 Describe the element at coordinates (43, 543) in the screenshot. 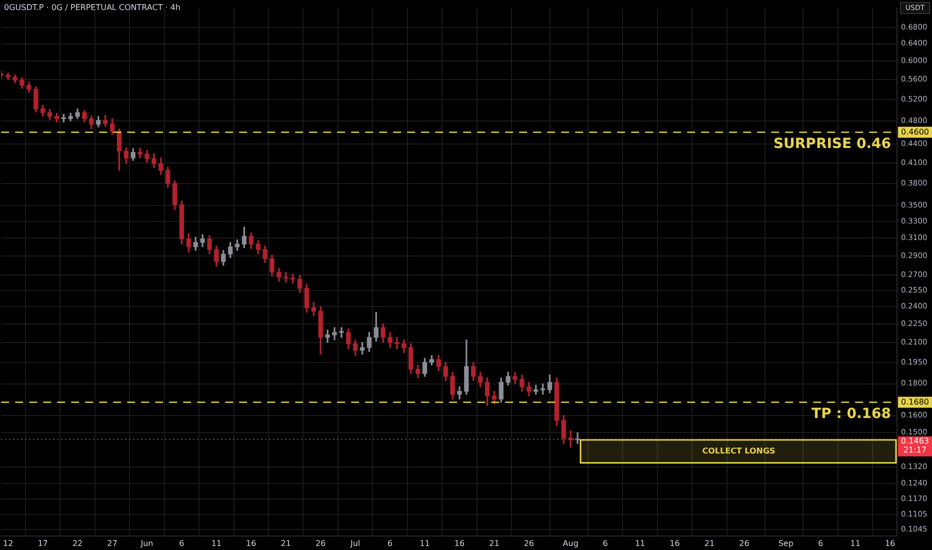

I see `x-tick-label: 17` at that location.